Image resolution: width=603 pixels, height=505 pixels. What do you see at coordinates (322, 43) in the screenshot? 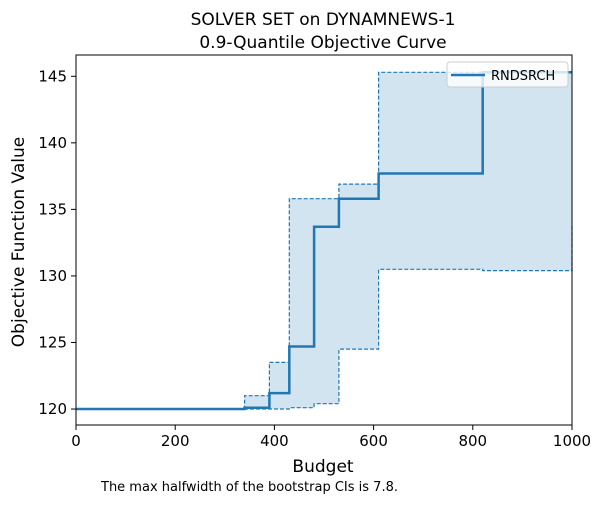
I see `chart-subtitle: 0.9-Quantile Objective Curve` at bounding box center [322, 43].